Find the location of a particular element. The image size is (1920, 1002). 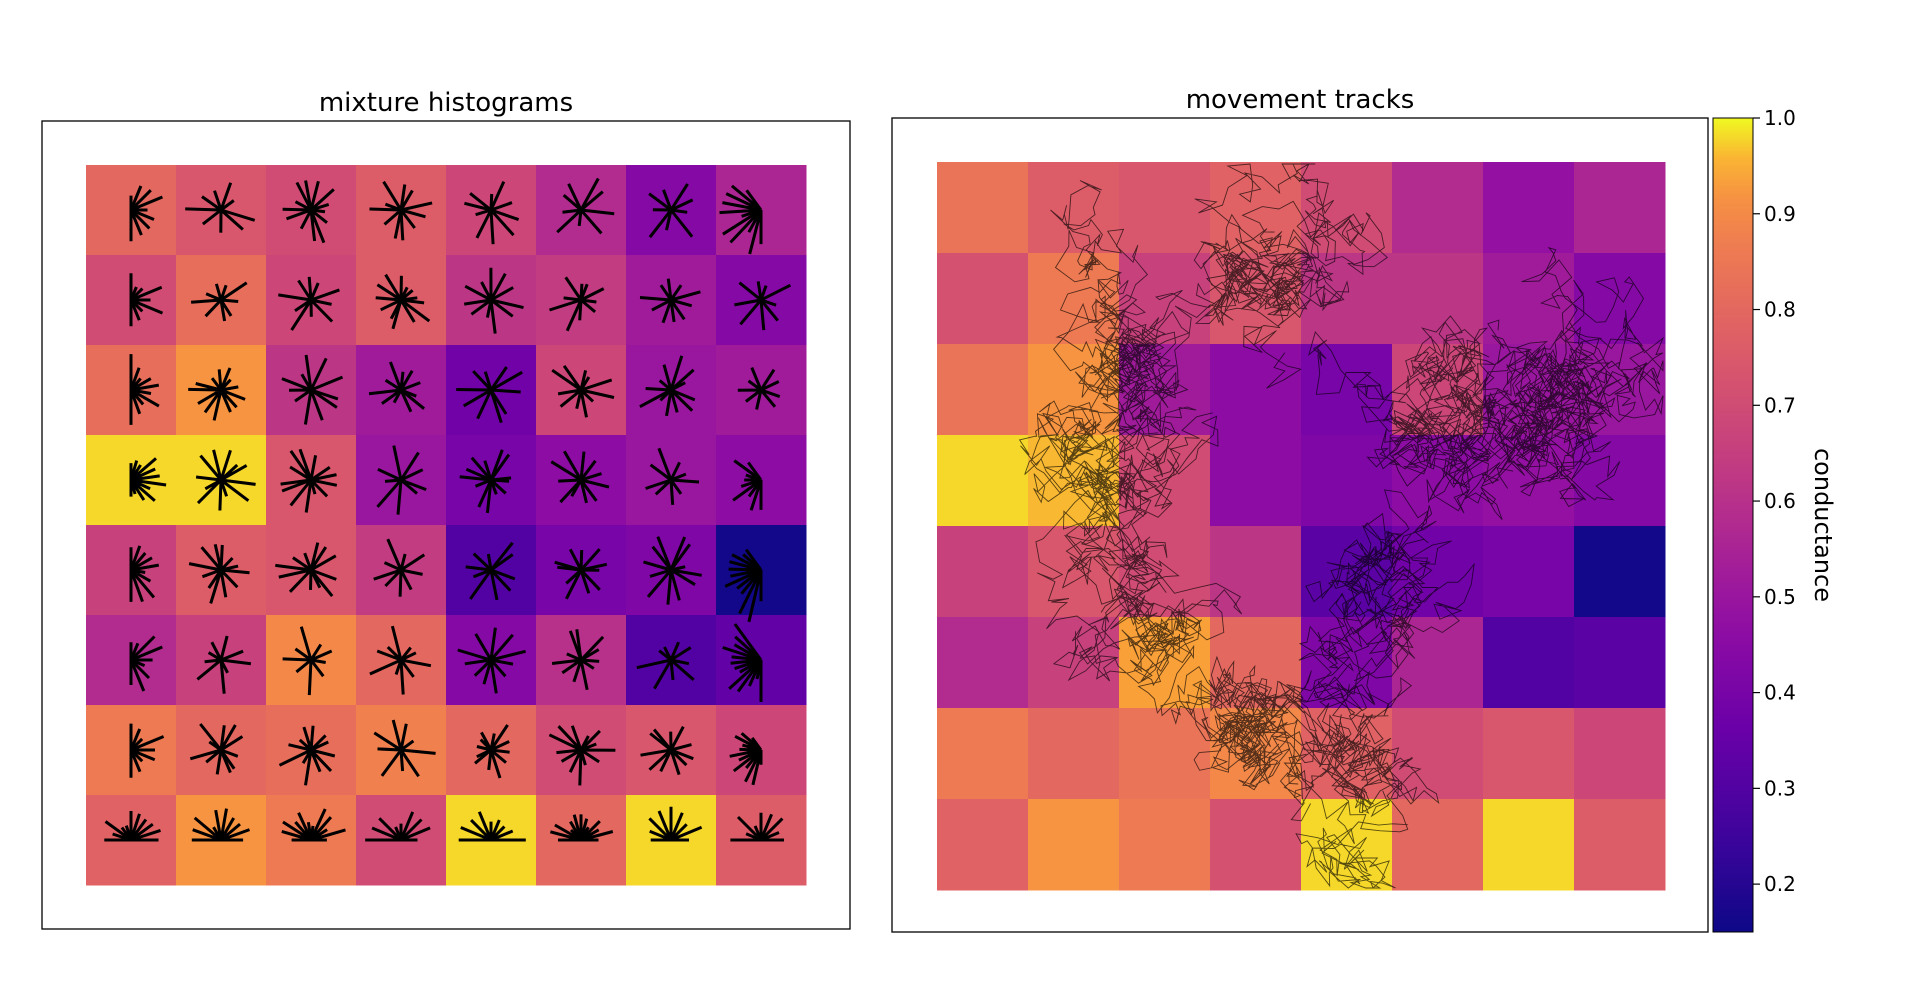

colorbar-tick-label: 1.0 is located at coordinates (1780, 118).